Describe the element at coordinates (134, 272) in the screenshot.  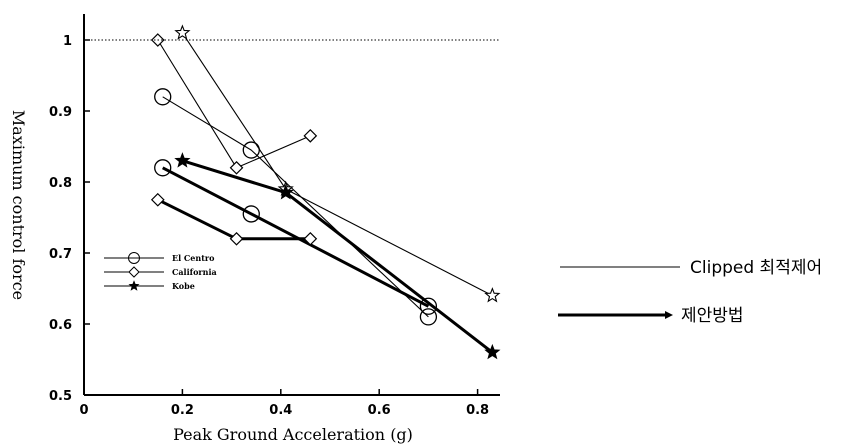
I see `legend-diamond-marker` at that location.